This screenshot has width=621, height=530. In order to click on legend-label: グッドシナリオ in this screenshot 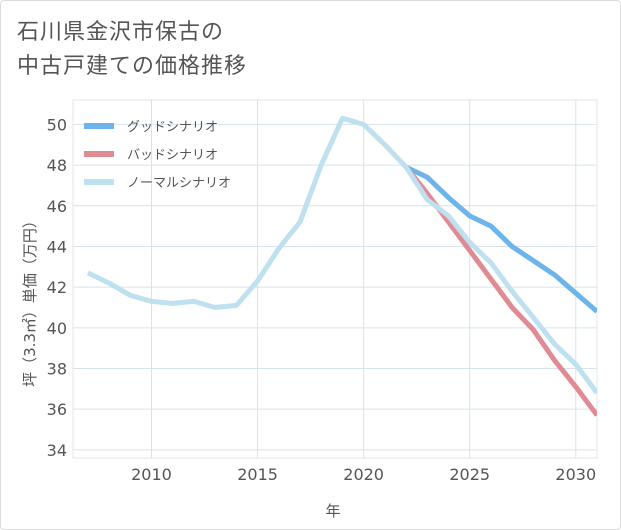, I will do `click(172, 127)`.